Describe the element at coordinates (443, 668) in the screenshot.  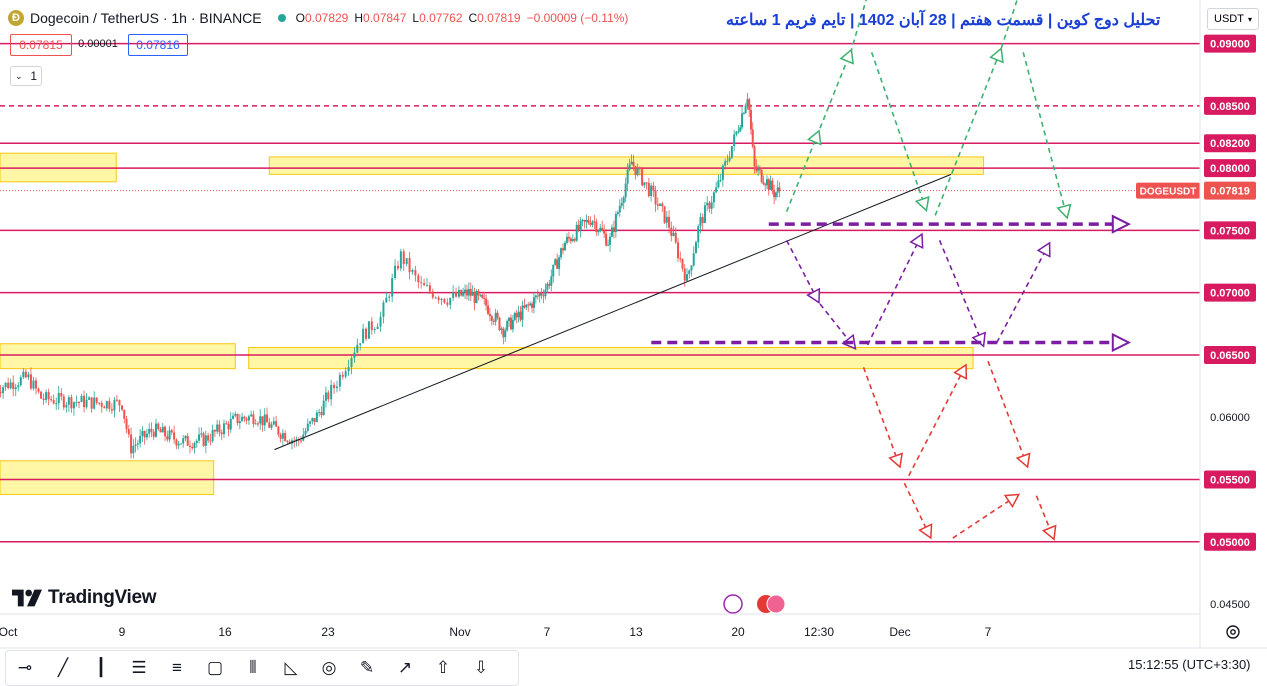
I see `arrow-up-tool-button: ⇧` at that location.